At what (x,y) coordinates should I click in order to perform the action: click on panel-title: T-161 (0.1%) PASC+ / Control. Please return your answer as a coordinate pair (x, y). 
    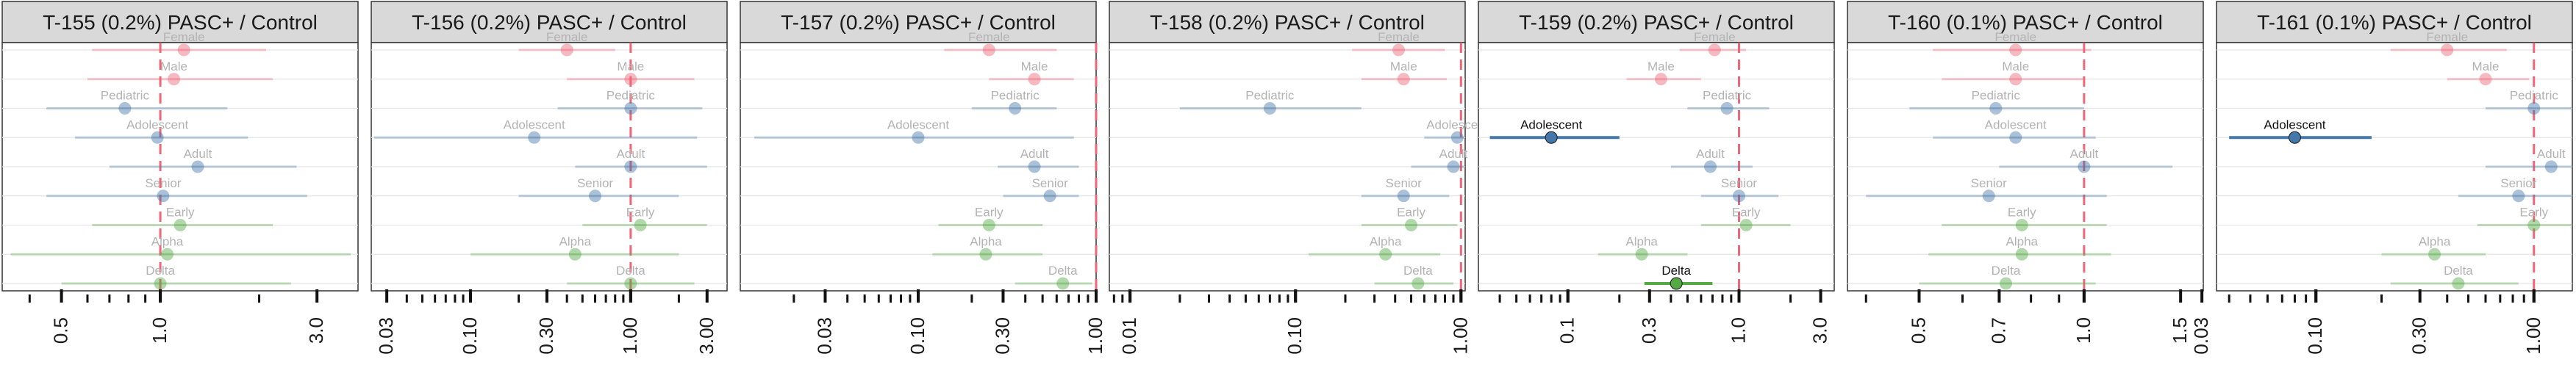
    Looking at the image, I should click on (2394, 23).